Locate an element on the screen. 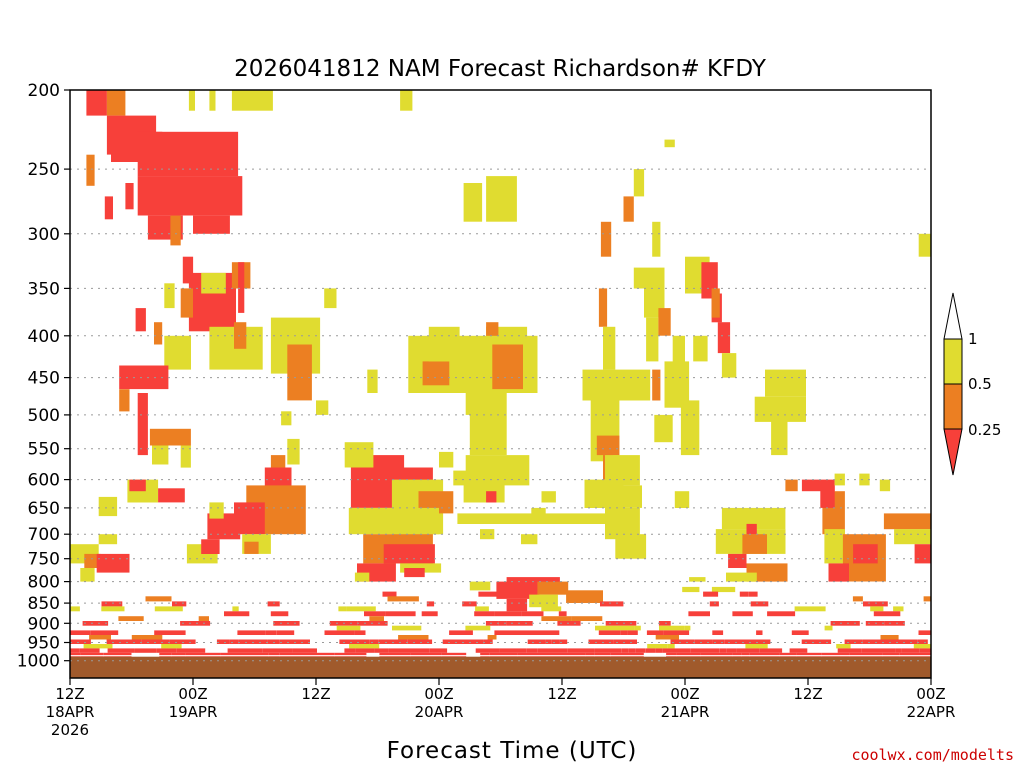  y-tick-label-350: 350 is located at coordinates (44, 289).